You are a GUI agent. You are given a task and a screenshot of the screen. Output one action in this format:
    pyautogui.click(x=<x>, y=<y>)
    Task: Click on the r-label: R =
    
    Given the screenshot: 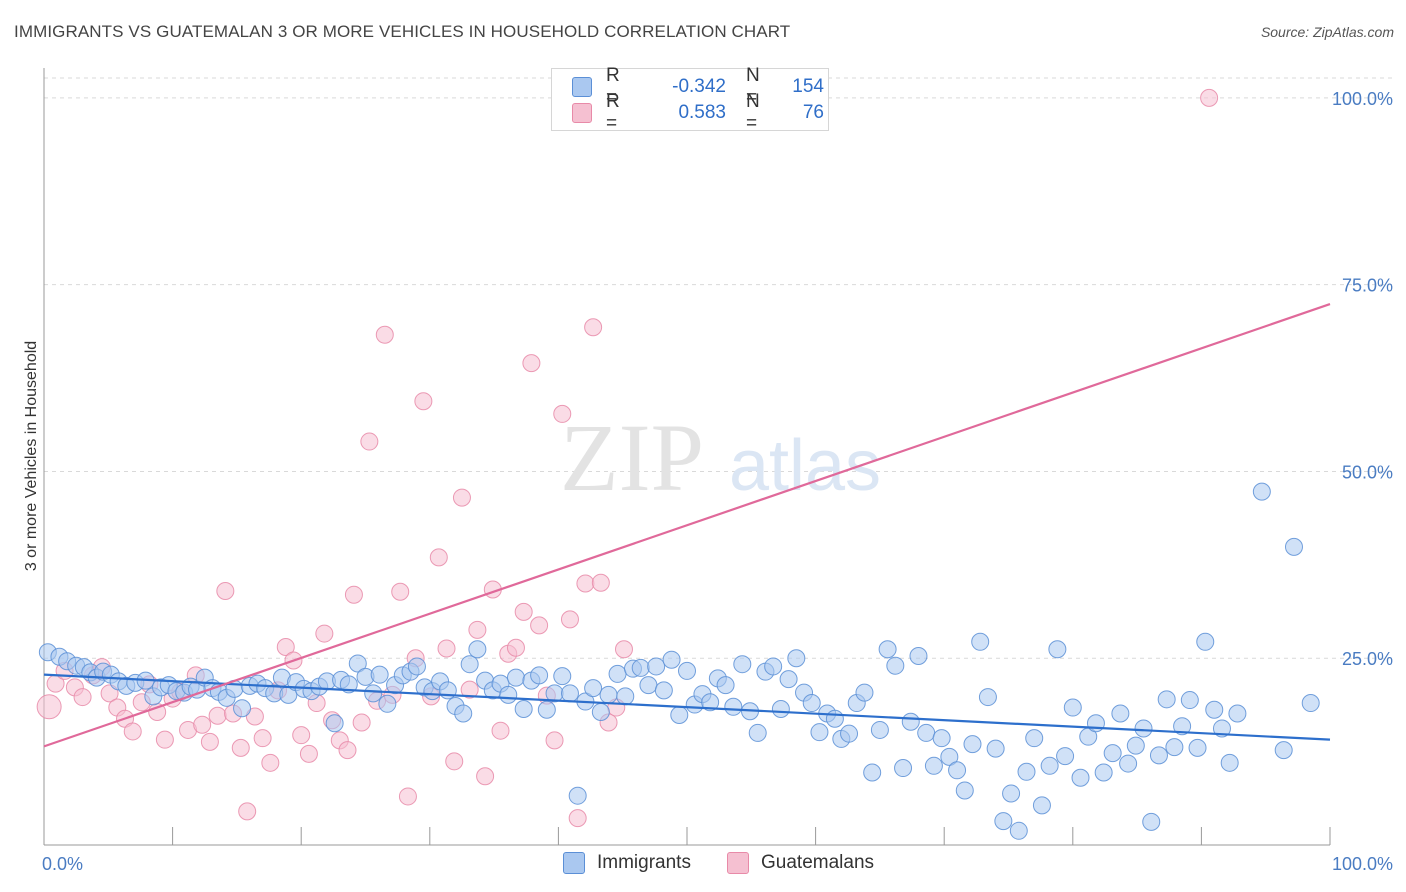 What is the action you would take?
    pyautogui.click(x=613, y=86)
    